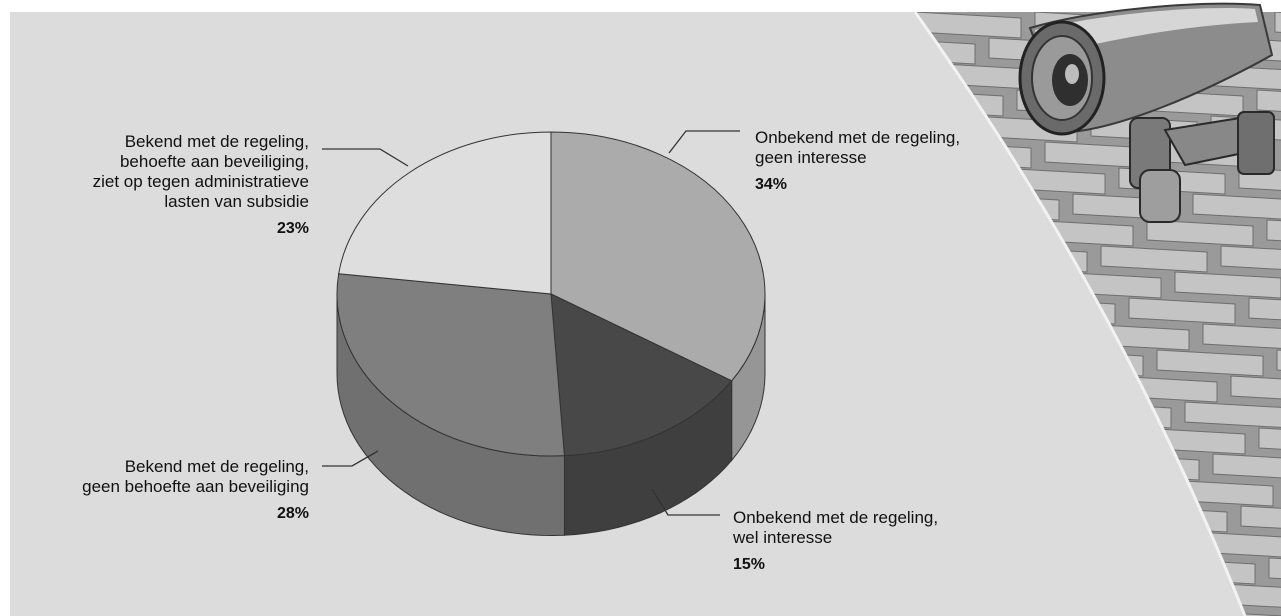 Image resolution: width=1281 pixels, height=616 pixels. What do you see at coordinates (292, 513) in the screenshot?
I see `slice-percentage: 28%` at bounding box center [292, 513].